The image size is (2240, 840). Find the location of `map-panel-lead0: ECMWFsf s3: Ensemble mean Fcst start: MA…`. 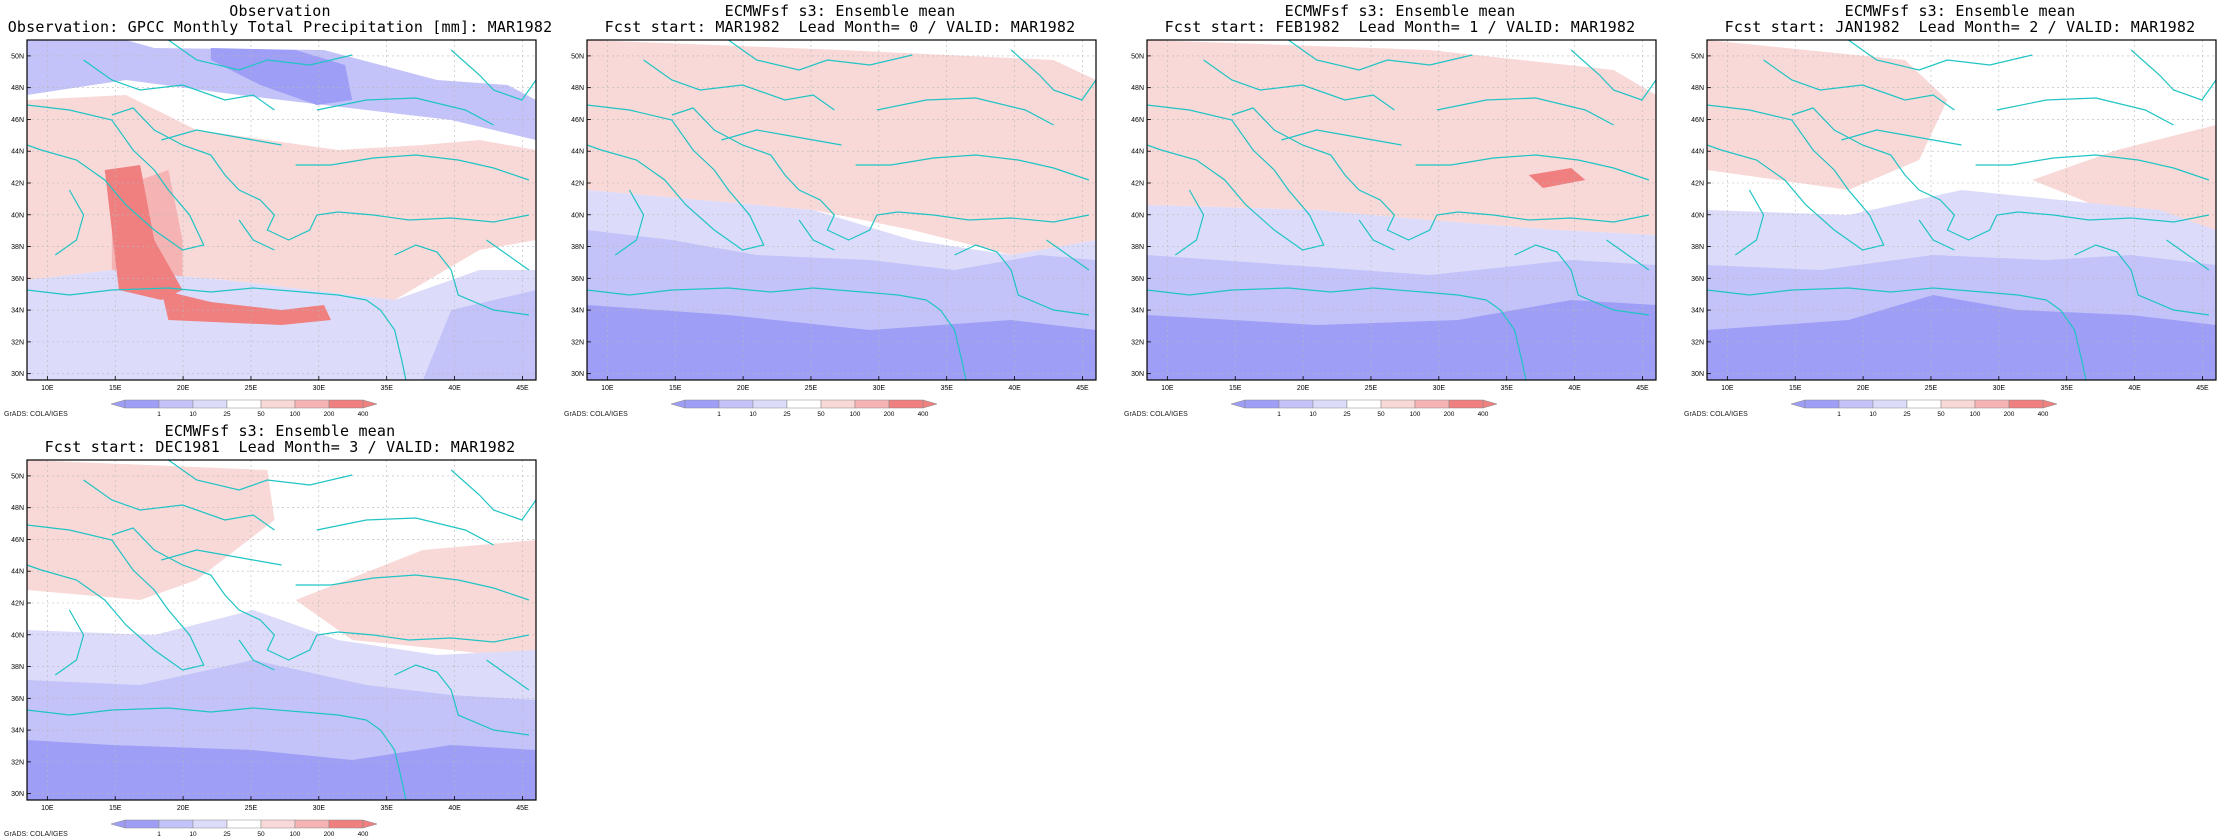

map-panel-lead0: ECMWFsf s3: Ensemble mean Fcst start: MA… is located at coordinates (840, 210).